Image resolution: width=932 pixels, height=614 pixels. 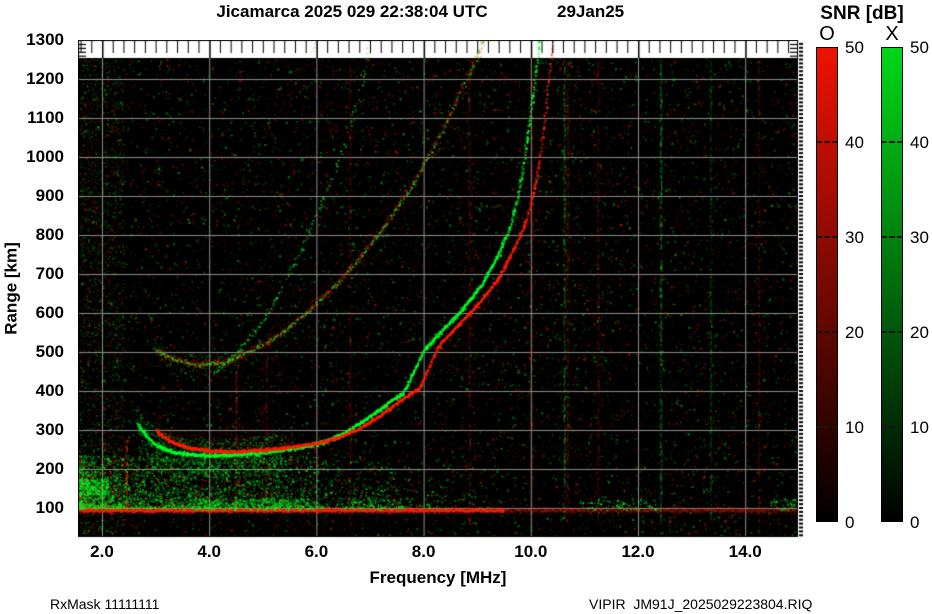 I want to click on x-tick-label: 6.0, so click(x=316, y=551).